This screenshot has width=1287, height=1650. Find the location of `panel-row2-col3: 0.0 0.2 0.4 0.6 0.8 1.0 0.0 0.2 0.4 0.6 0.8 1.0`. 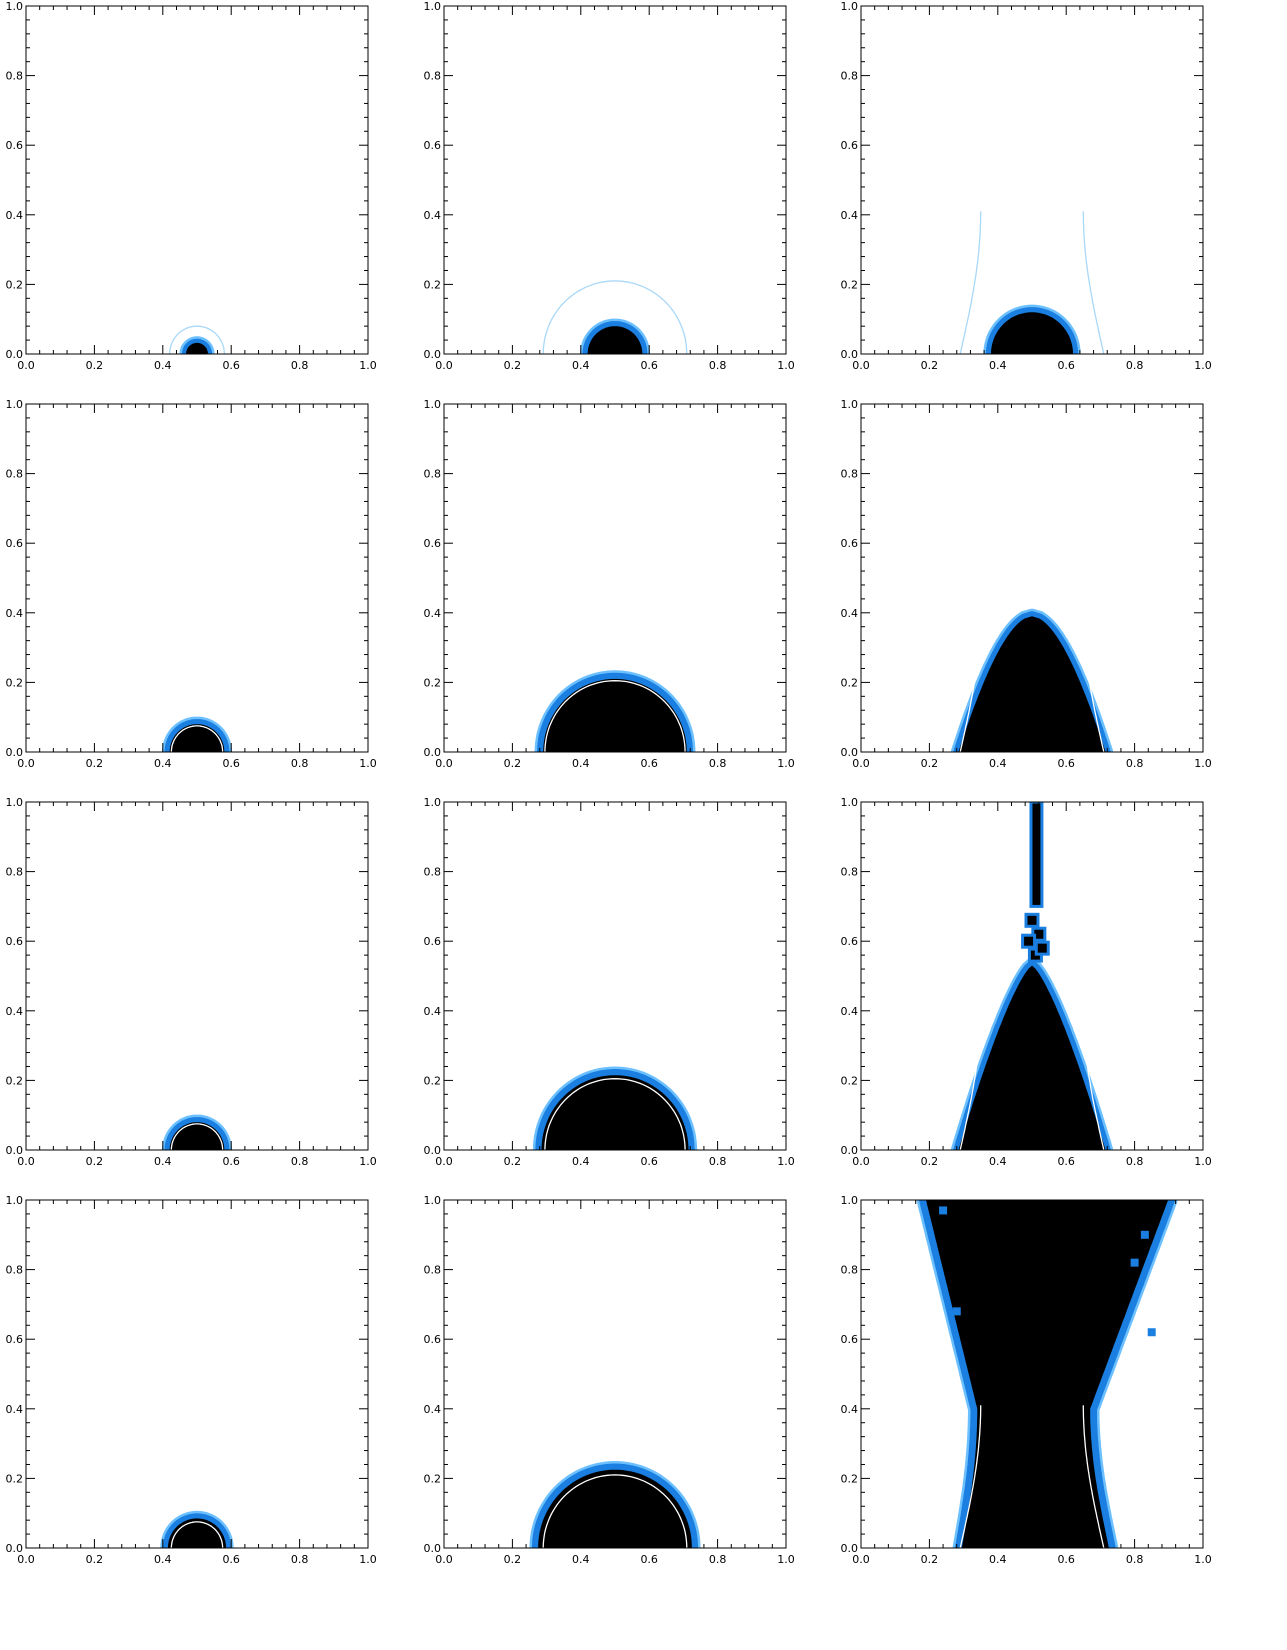

panel-row2-col3: 0.0 0.2 0.4 0.6 0.8 1.0 0.0 0.2 0.4 0.6 0.8 1.0 is located at coordinates (1026, 584).